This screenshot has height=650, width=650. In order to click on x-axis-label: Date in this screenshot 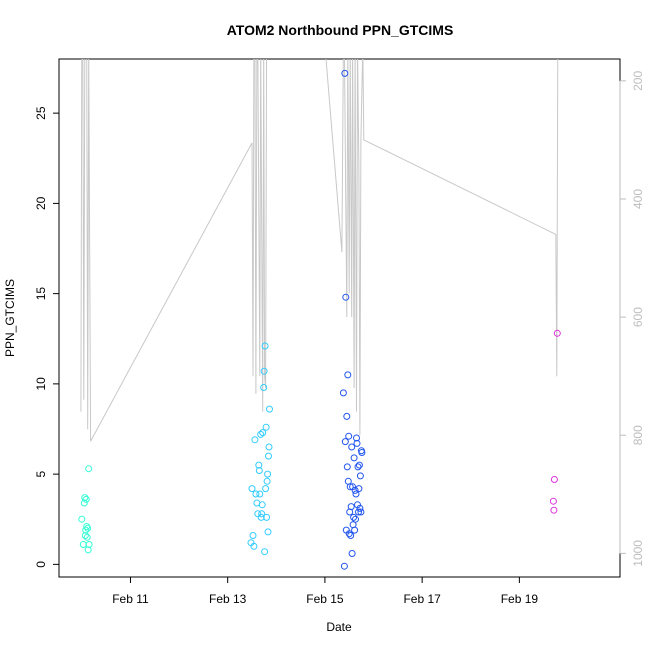, I will do `click(339, 627)`.